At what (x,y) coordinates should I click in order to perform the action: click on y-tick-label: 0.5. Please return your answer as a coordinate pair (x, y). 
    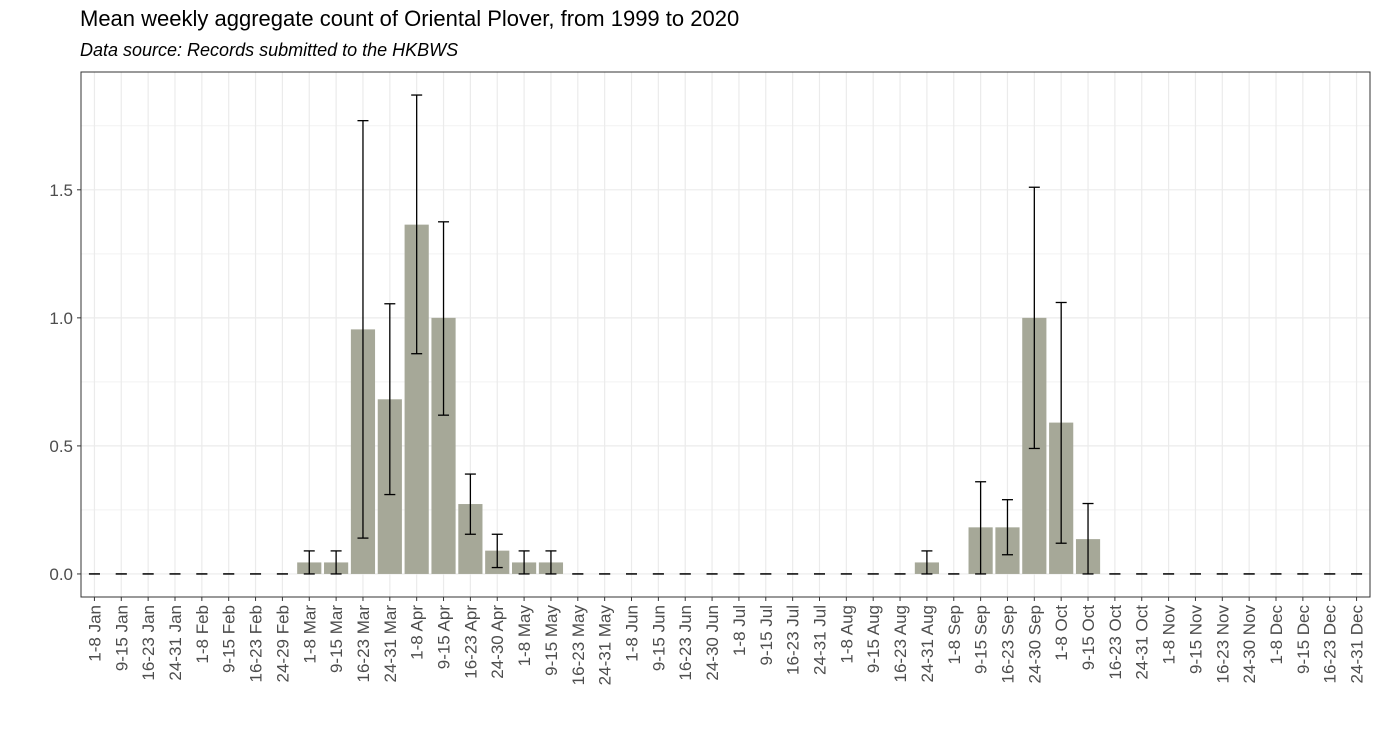
    Looking at the image, I should click on (61, 446).